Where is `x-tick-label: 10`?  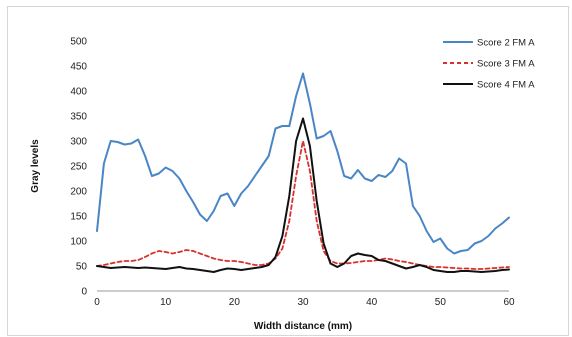 x-tick-label: 10 is located at coordinates (166, 302).